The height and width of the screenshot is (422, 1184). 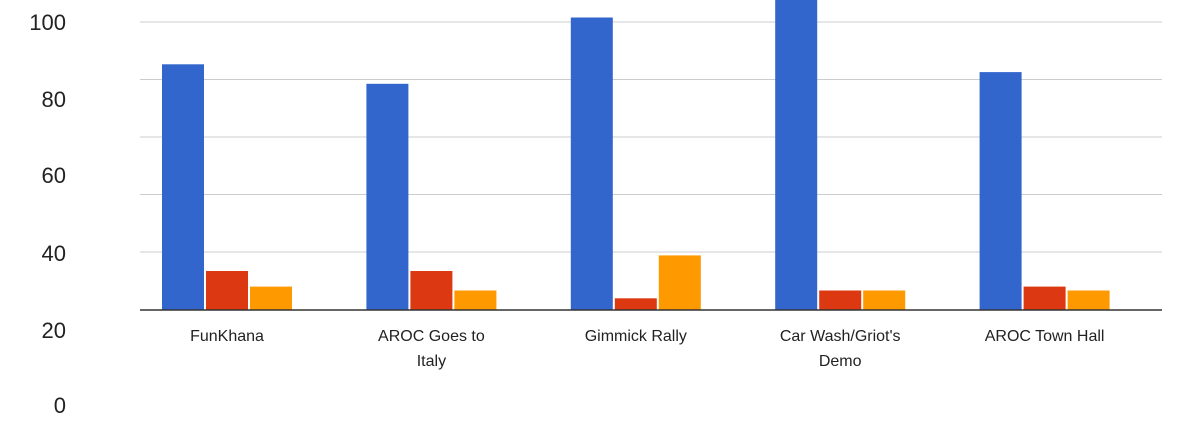 What do you see at coordinates (431, 349) in the screenshot?
I see `x-category-label: AROC Goes to Italy` at bounding box center [431, 349].